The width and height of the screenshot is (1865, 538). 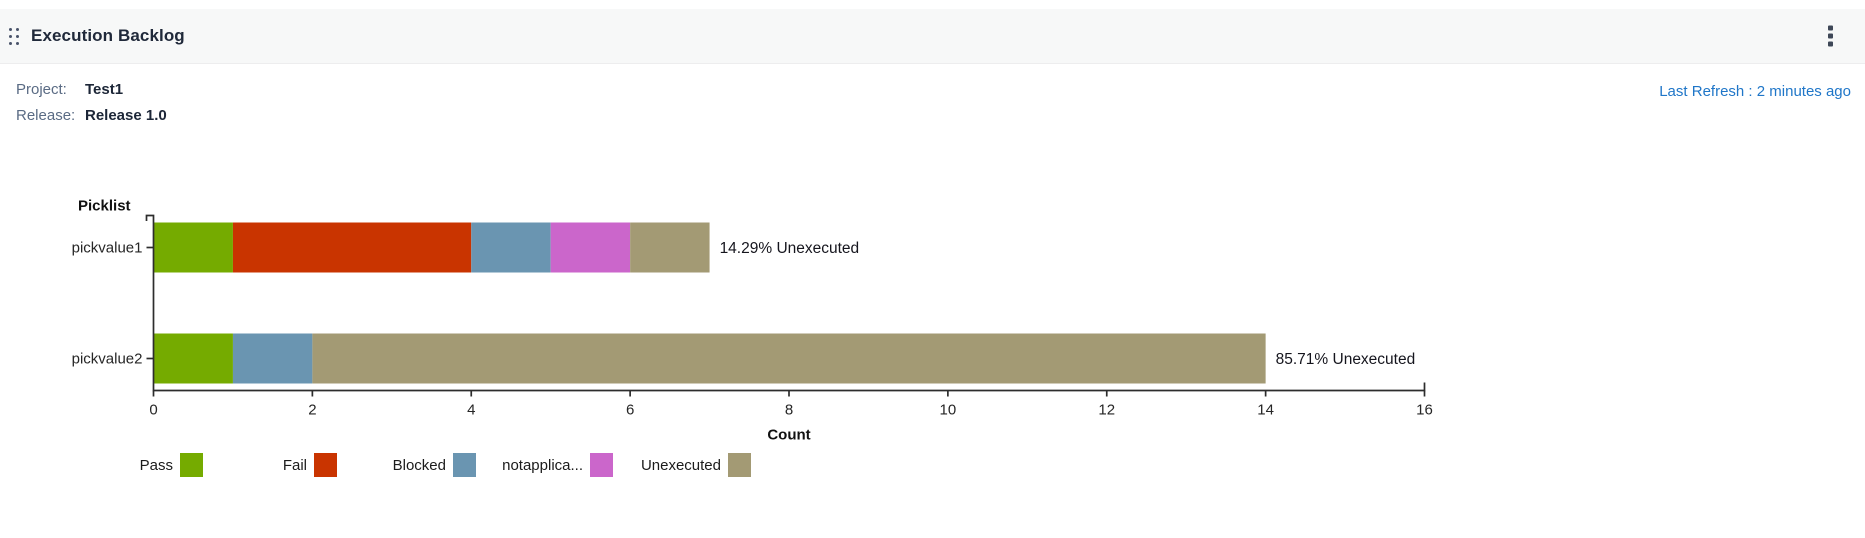 What do you see at coordinates (14, 36) in the screenshot?
I see `drag-handle-icon` at bounding box center [14, 36].